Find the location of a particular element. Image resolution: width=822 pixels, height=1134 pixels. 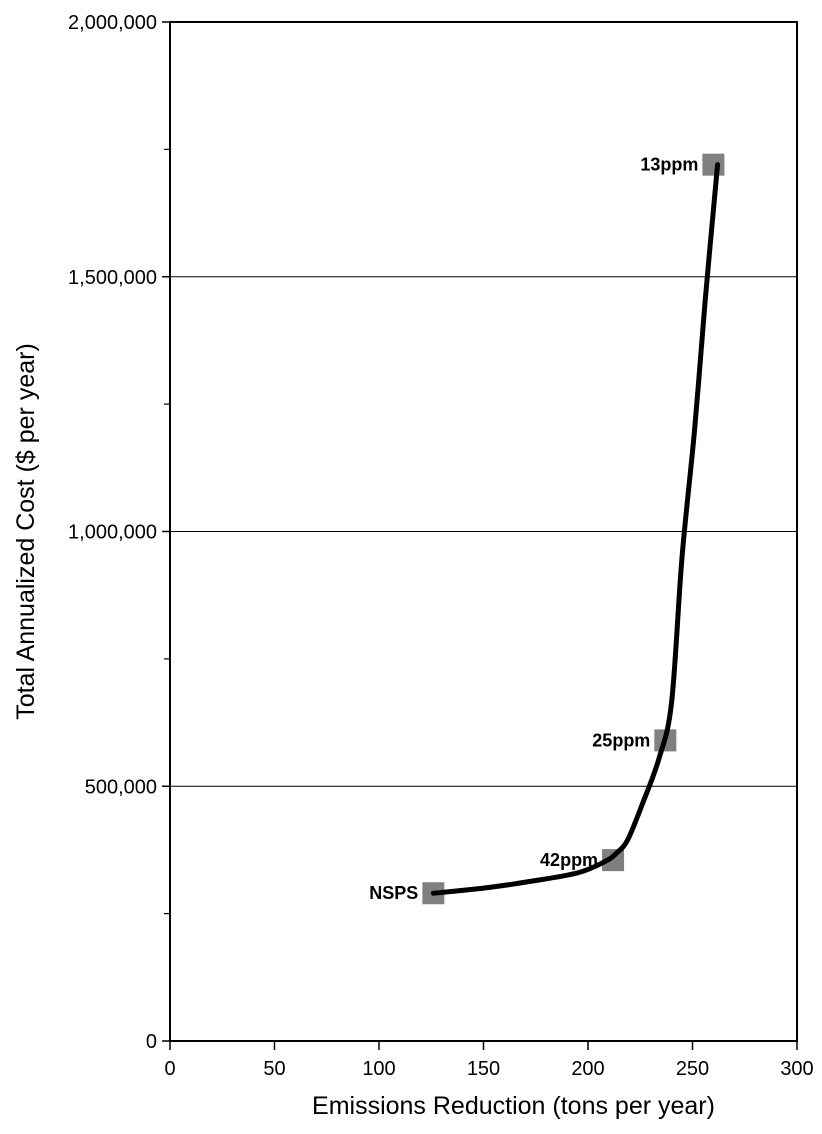

point-label: 25ppm is located at coordinates (621, 740).